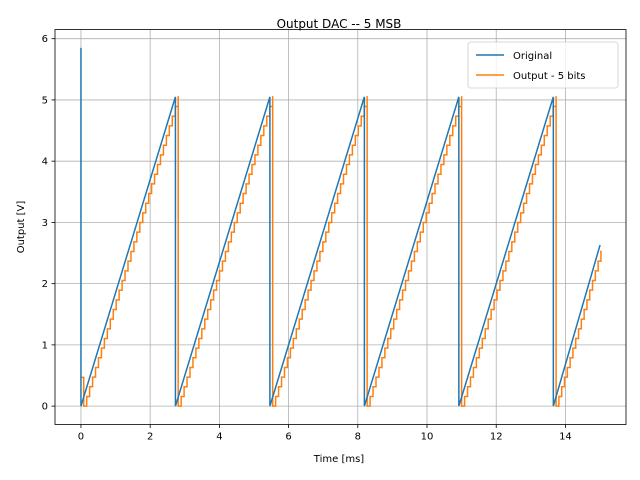 This screenshot has width=640, height=480. I want to click on legend-box, so click(543, 65).